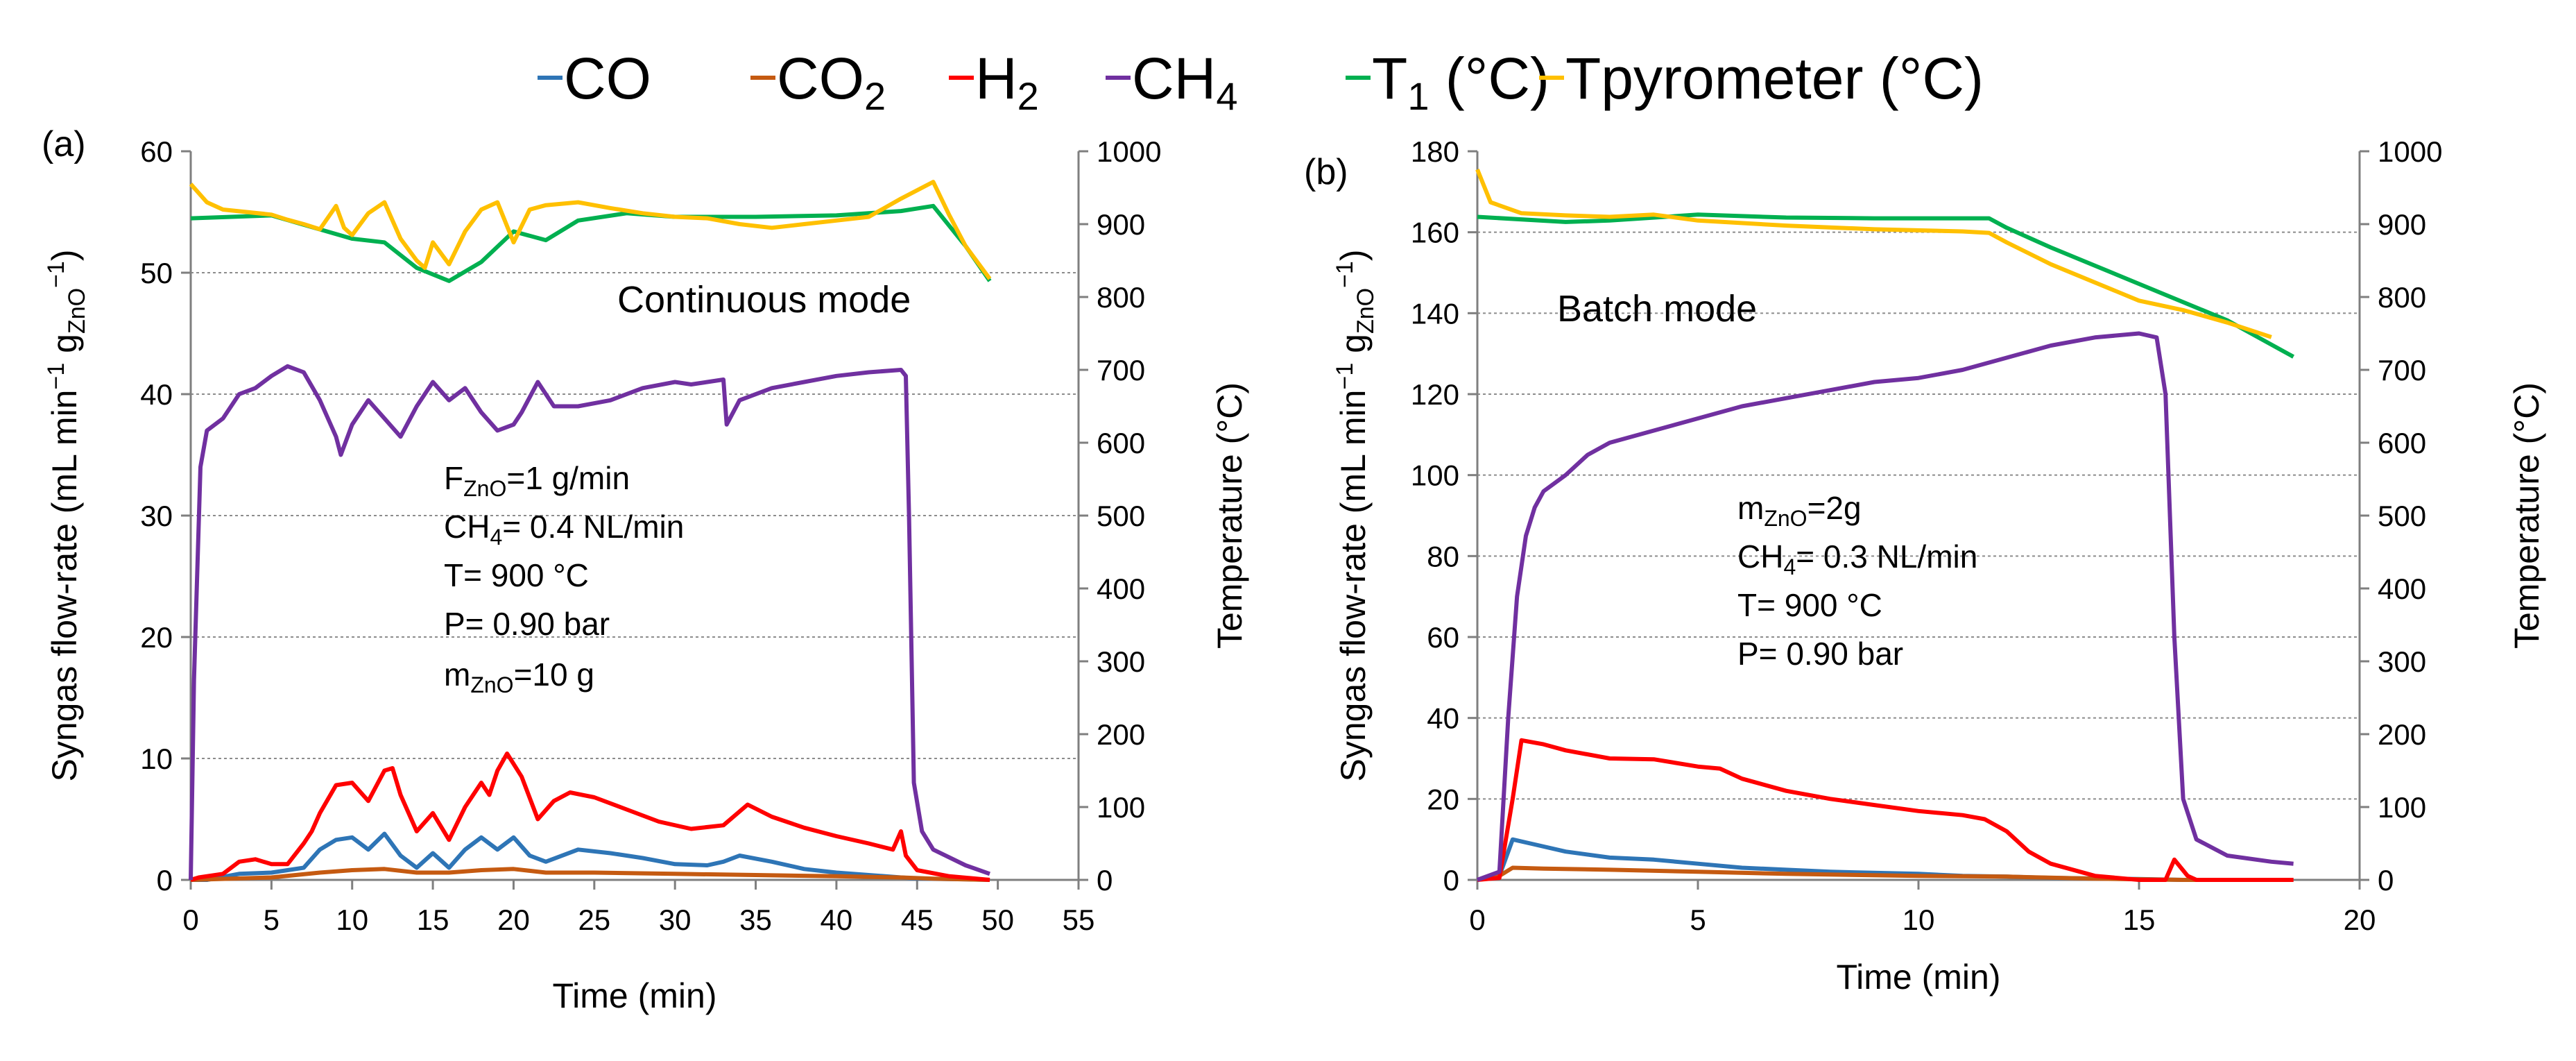  Describe the element at coordinates (634, 995) in the screenshot. I see `x-axis-title-a: Time (min)` at that location.